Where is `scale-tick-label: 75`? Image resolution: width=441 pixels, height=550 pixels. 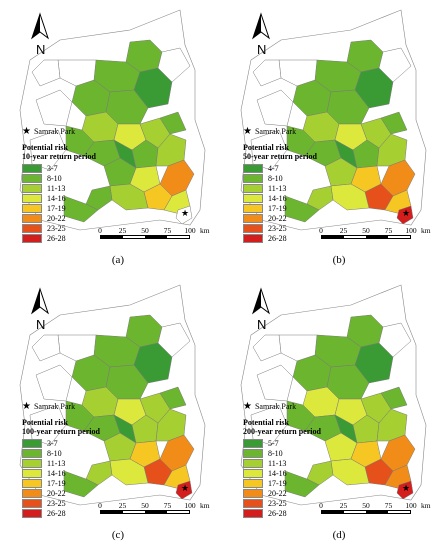 scale-tick-label: 75 is located at coordinates (388, 230).